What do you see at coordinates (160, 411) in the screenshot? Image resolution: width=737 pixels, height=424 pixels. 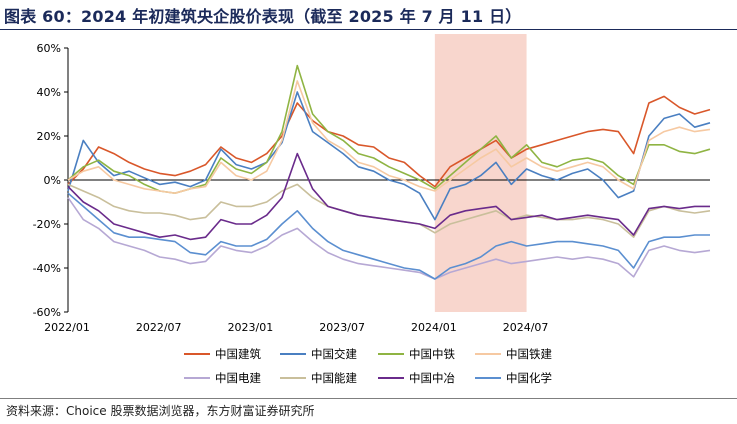 I see `source-note: 资料来源：Choice 股票数据浏览器，东方财富证券研究所` at bounding box center [160, 411].